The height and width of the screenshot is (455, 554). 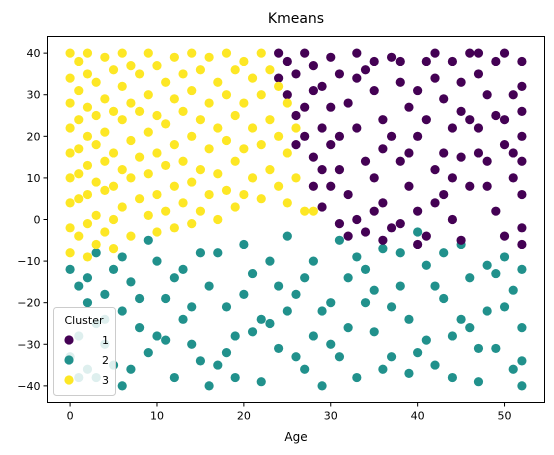 I want to click on x-tick-label: 30, so click(x=331, y=416).